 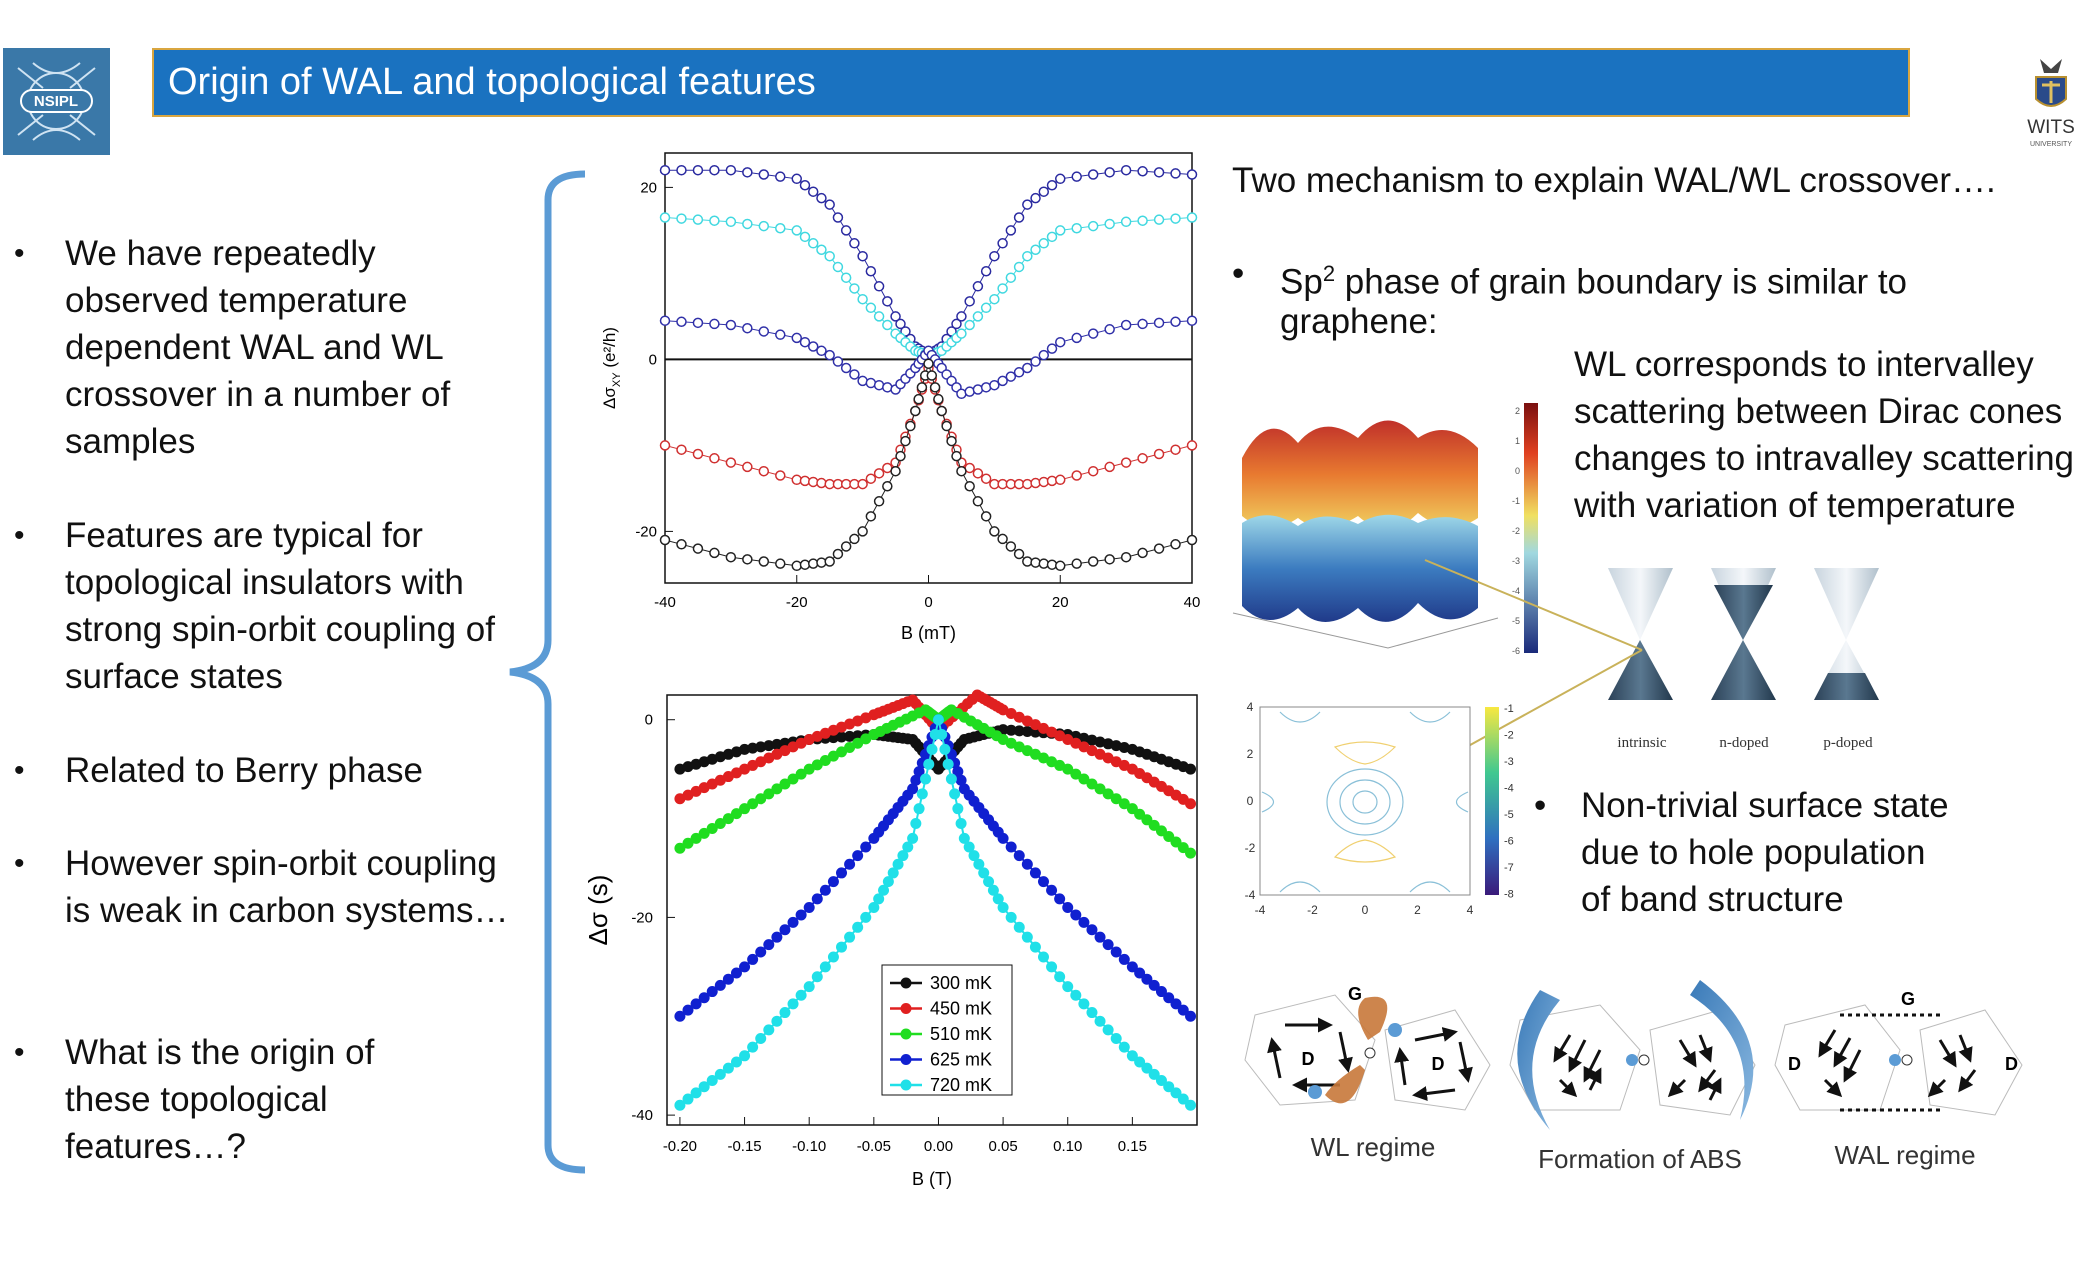 What do you see at coordinates (1633, 1077) in the screenshot?
I see `regimes-figure: D D G WL regime Formation of ABS` at bounding box center [1633, 1077].